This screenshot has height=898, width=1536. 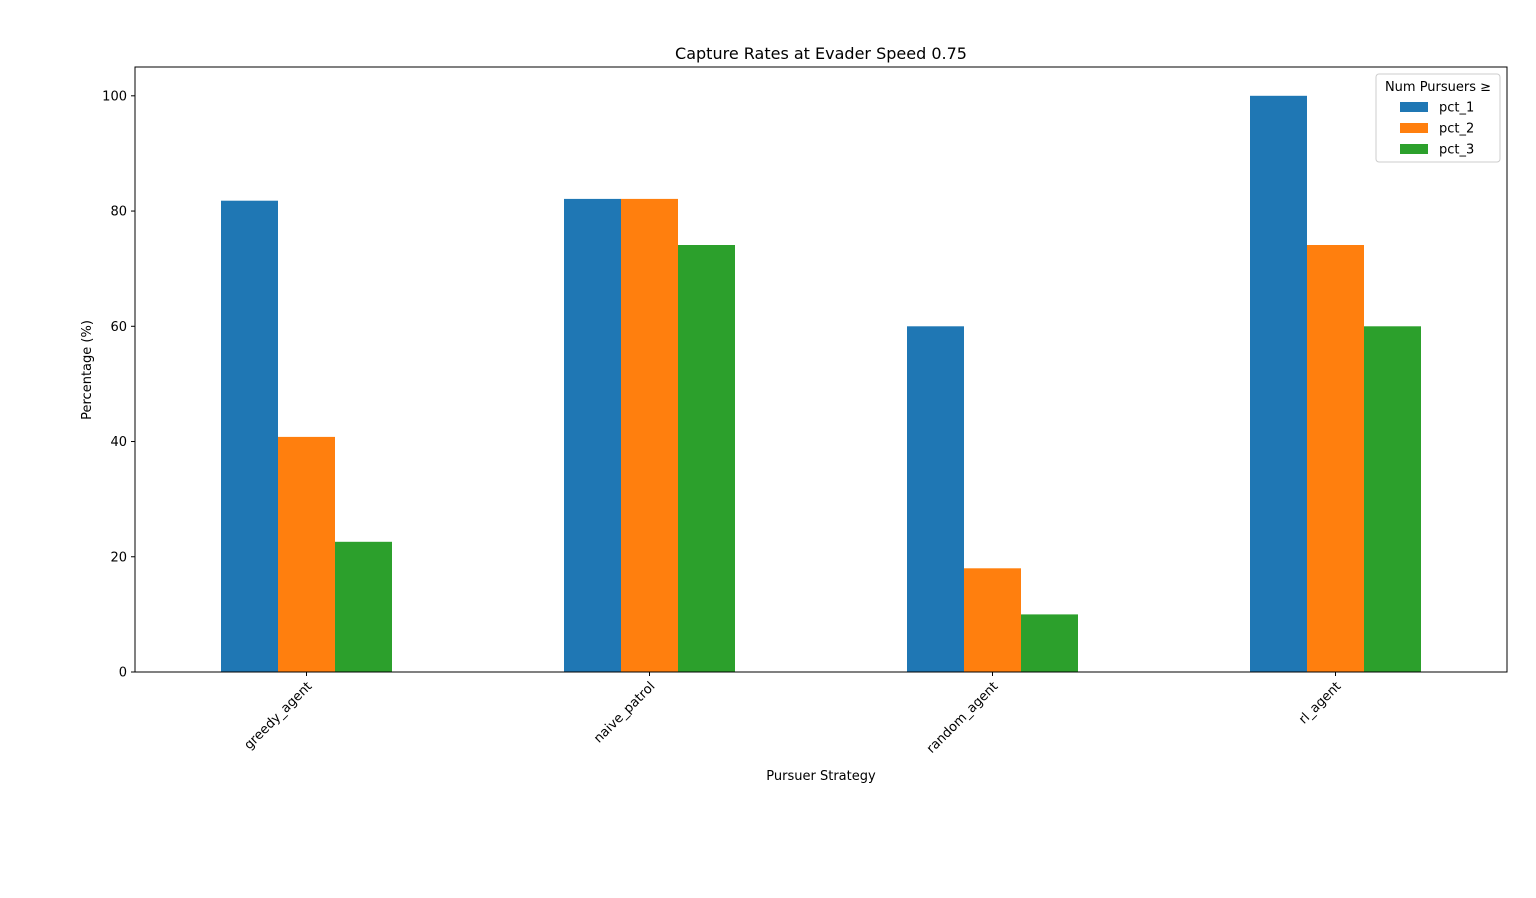 What do you see at coordinates (118, 442) in the screenshot?
I see `y-tick-label: 40` at bounding box center [118, 442].